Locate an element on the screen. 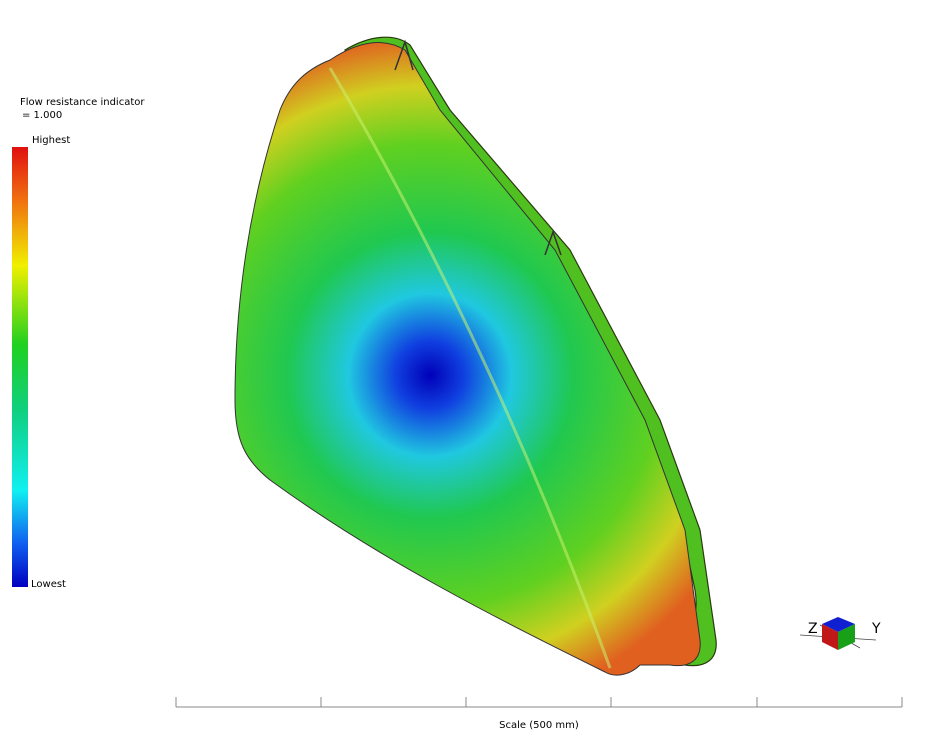 The image size is (938, 741). color-bar is located at coordinates (20, 367).